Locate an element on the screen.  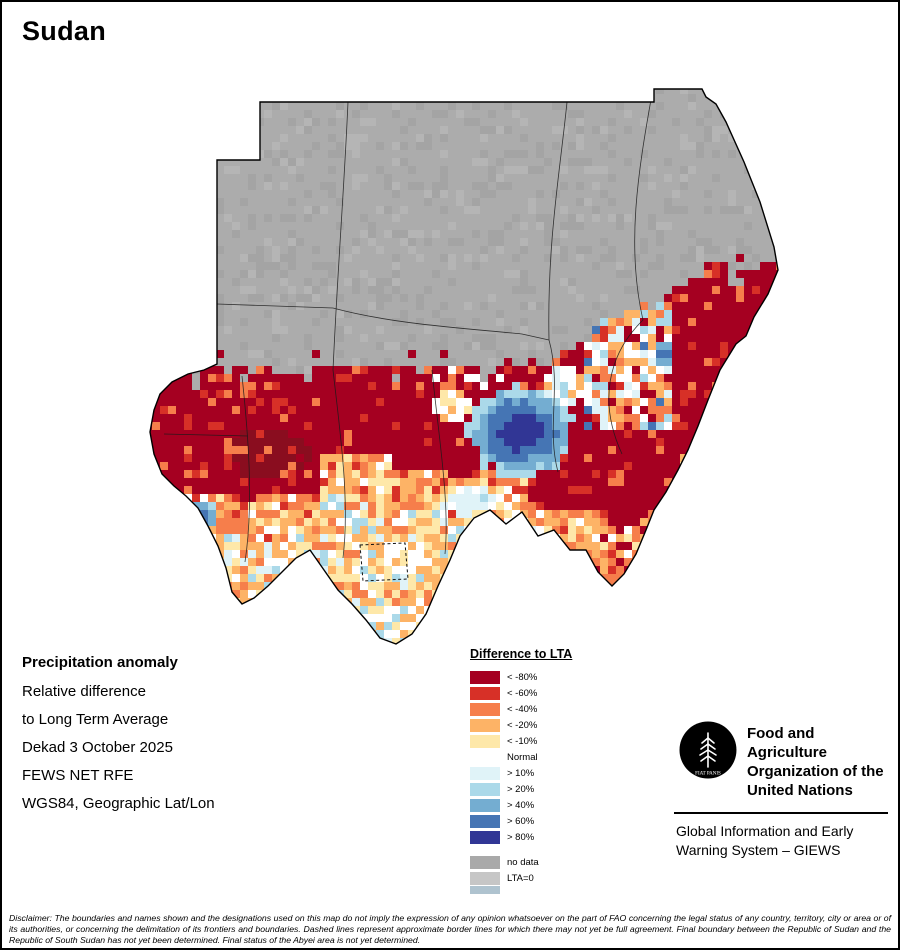
legend-label: no data is located at coordinates (523, 862).